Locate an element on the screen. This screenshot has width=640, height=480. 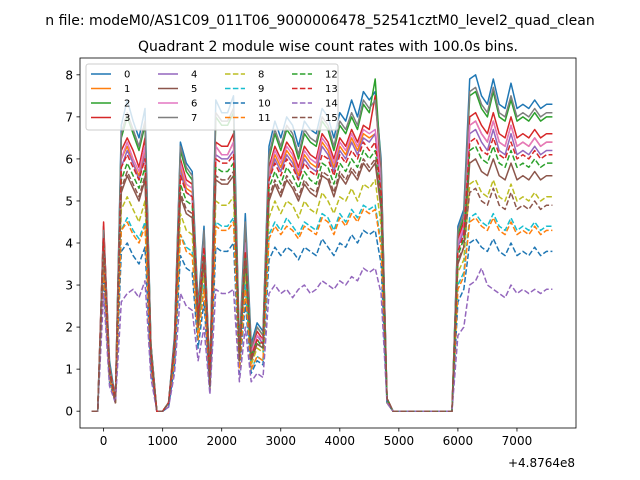
legend-label-2: 2 is located at coordinates (127, 104).